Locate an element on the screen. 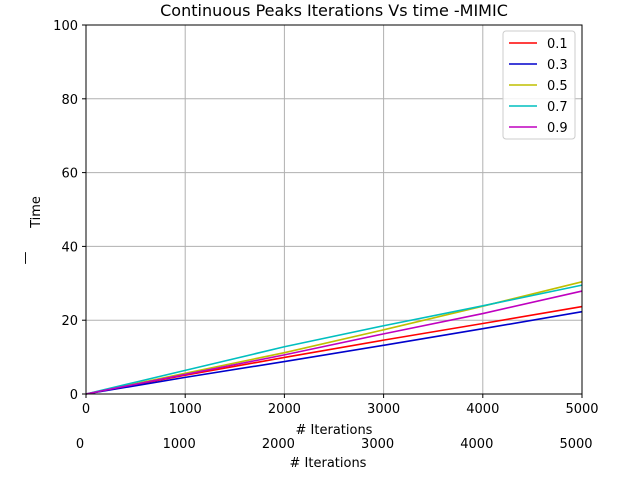  ghost-x-tick-label: 3000 is located at coordinates (377, 444).